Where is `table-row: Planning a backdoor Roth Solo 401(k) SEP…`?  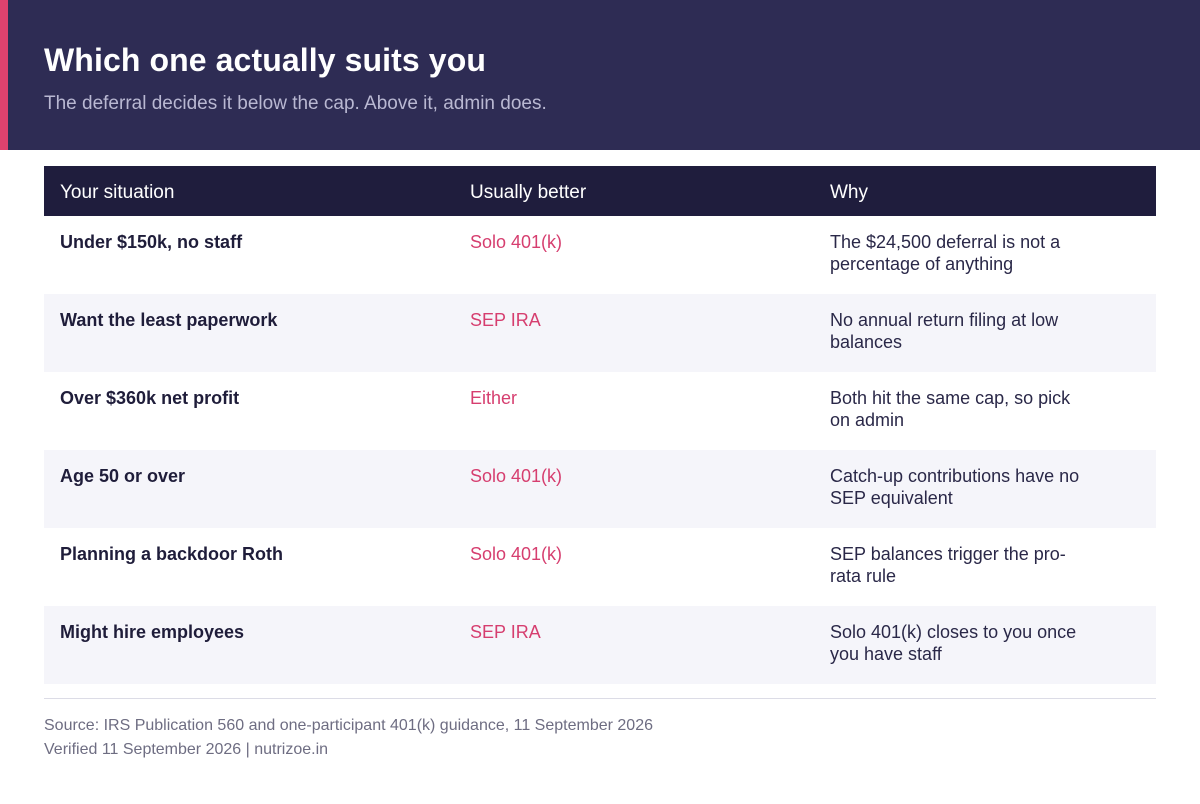
table-row: Planning a backdoor Roth Solo 401(k) SEP… is located at coordinates (600, 567).